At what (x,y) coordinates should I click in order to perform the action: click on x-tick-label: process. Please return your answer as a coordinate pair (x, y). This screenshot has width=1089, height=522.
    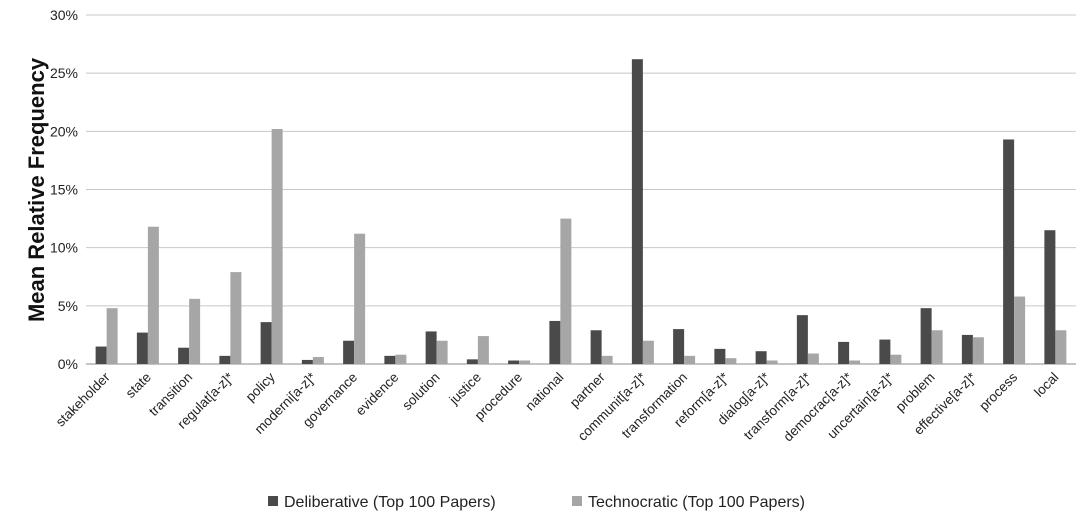
    Looking at the image, I should click on (998, 391).